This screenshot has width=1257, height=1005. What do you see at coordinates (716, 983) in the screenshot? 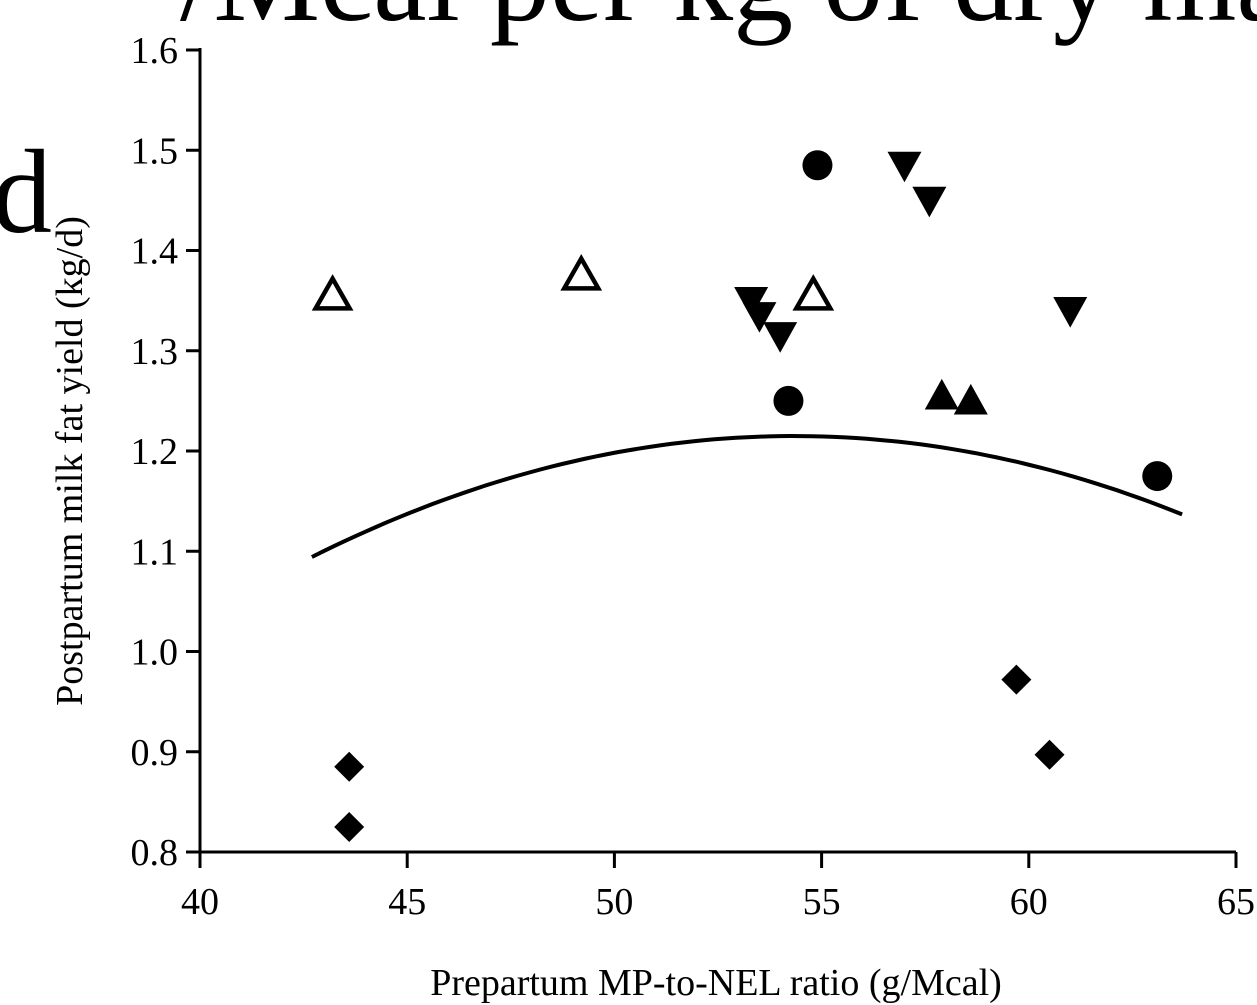
I see `x-axis-title: Prepartum MP-to-NEL ratio (g/Mcal)` at bounding box center [716, 983].